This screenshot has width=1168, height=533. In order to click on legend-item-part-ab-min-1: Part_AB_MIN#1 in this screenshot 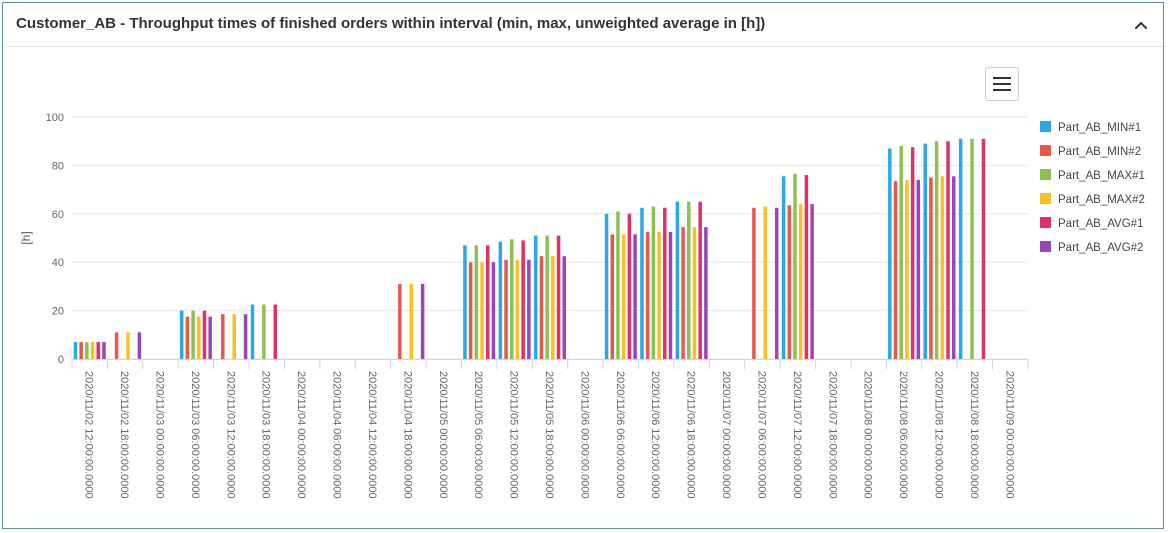, I will do `click(1090, 127)`.